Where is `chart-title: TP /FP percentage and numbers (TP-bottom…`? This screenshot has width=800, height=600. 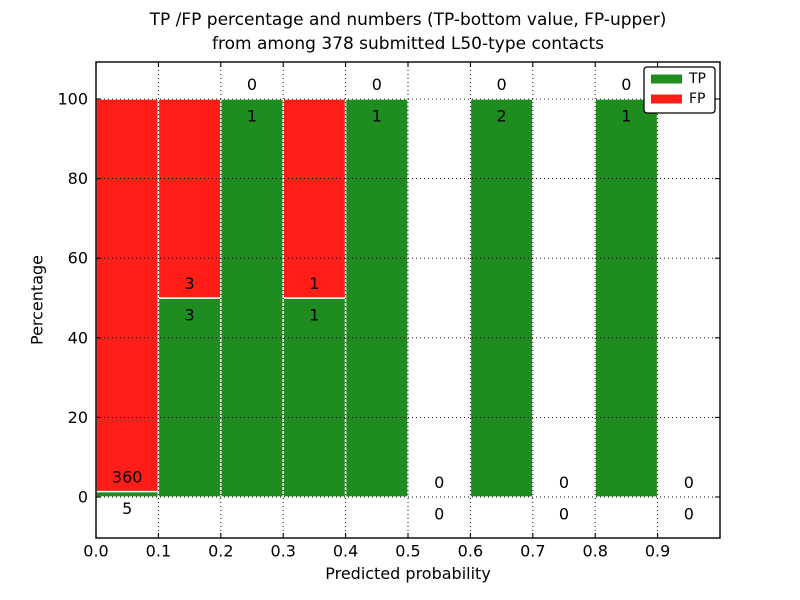 chart-title: TP /FP percentage and numbers (TP-bottom… is located at coordinates (408, 32).